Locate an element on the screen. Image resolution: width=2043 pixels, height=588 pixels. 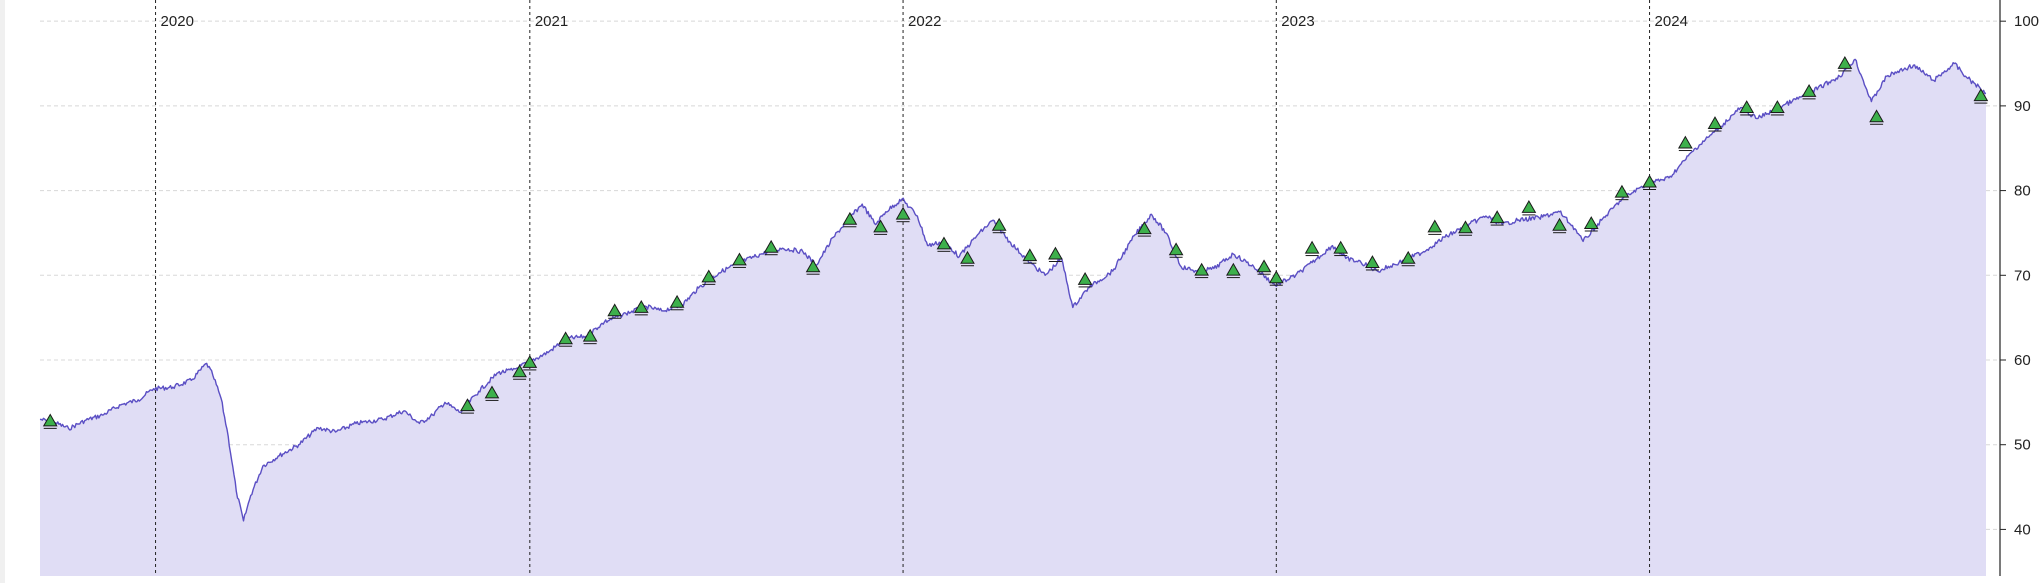
y-tick-label-90: 90 is located at coordinates (2022, 106).